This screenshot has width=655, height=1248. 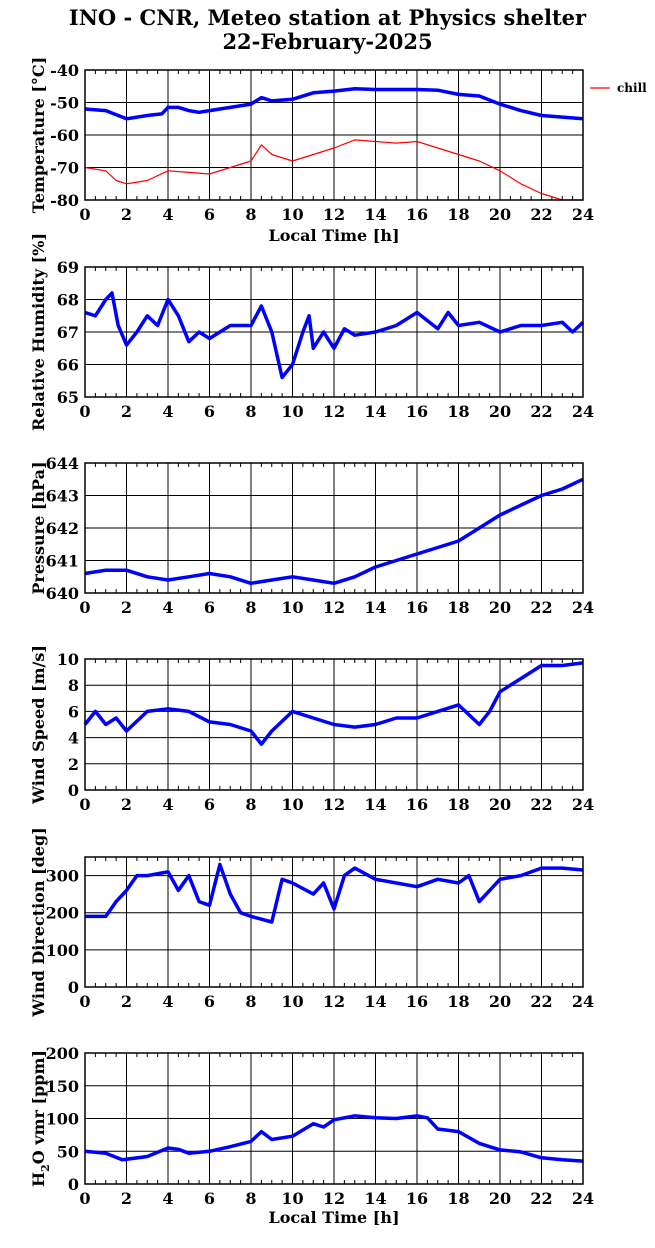 What do you see at coordinates (62, 1119) in the screenshot?
I see `y-tick-label: 100` at bounding box center [62, 1119].